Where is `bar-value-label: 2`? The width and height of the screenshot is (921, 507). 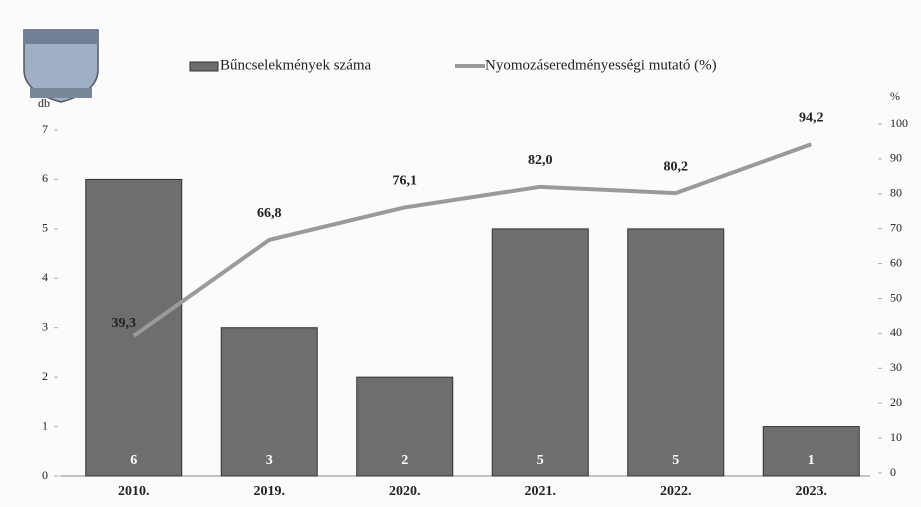
bar-value-label: 2 is located at coordinates (404, 460).